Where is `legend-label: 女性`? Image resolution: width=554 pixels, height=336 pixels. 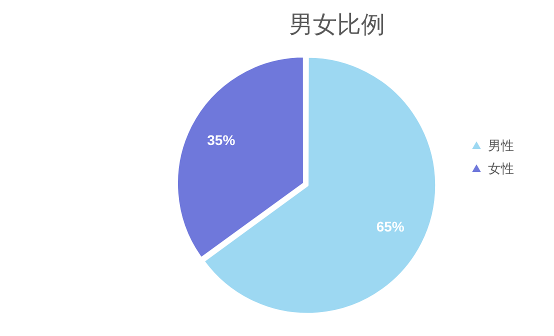 legend-label: 女性 is located at coordinates (501, 169).